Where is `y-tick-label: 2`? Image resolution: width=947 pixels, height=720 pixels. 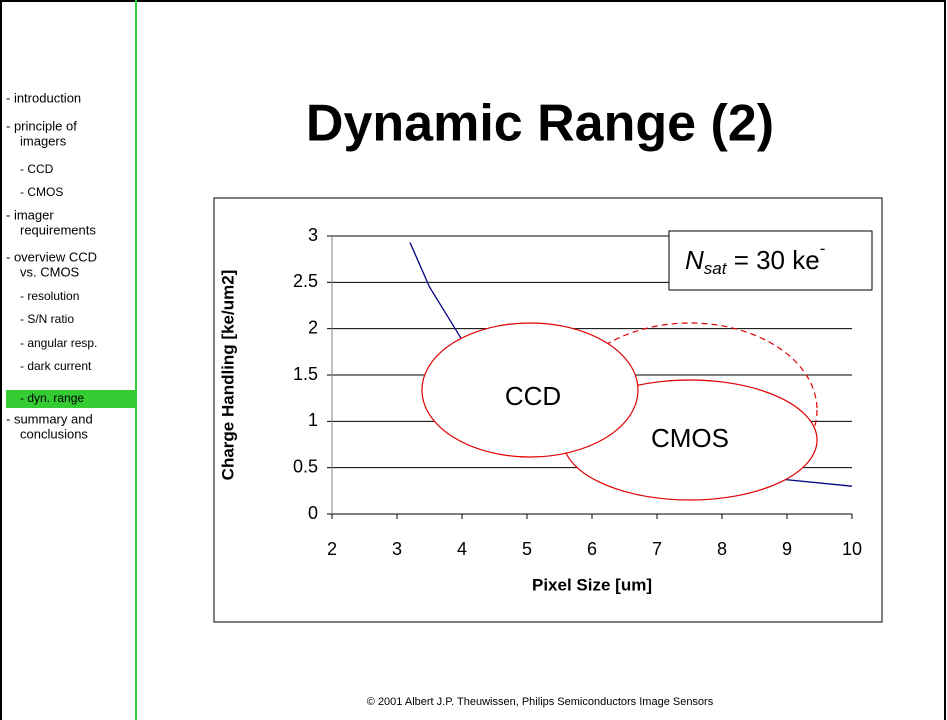 y-tick-label: 2 is located at coordinates (313, 327).